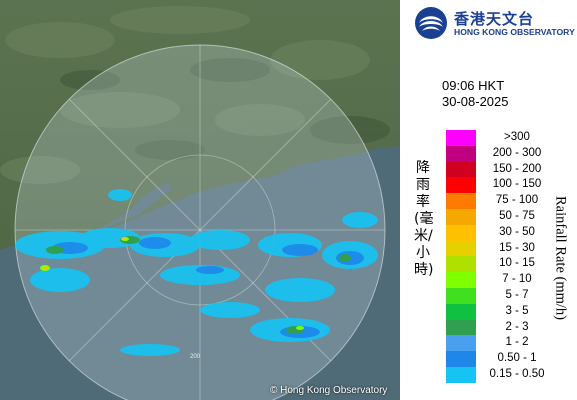 This screenshot has width=577, height=400. What do you see at coordinates (517, 279) in the screenshot?
I see `legend-label: 7 - 10` at bounding box center [517, 279].